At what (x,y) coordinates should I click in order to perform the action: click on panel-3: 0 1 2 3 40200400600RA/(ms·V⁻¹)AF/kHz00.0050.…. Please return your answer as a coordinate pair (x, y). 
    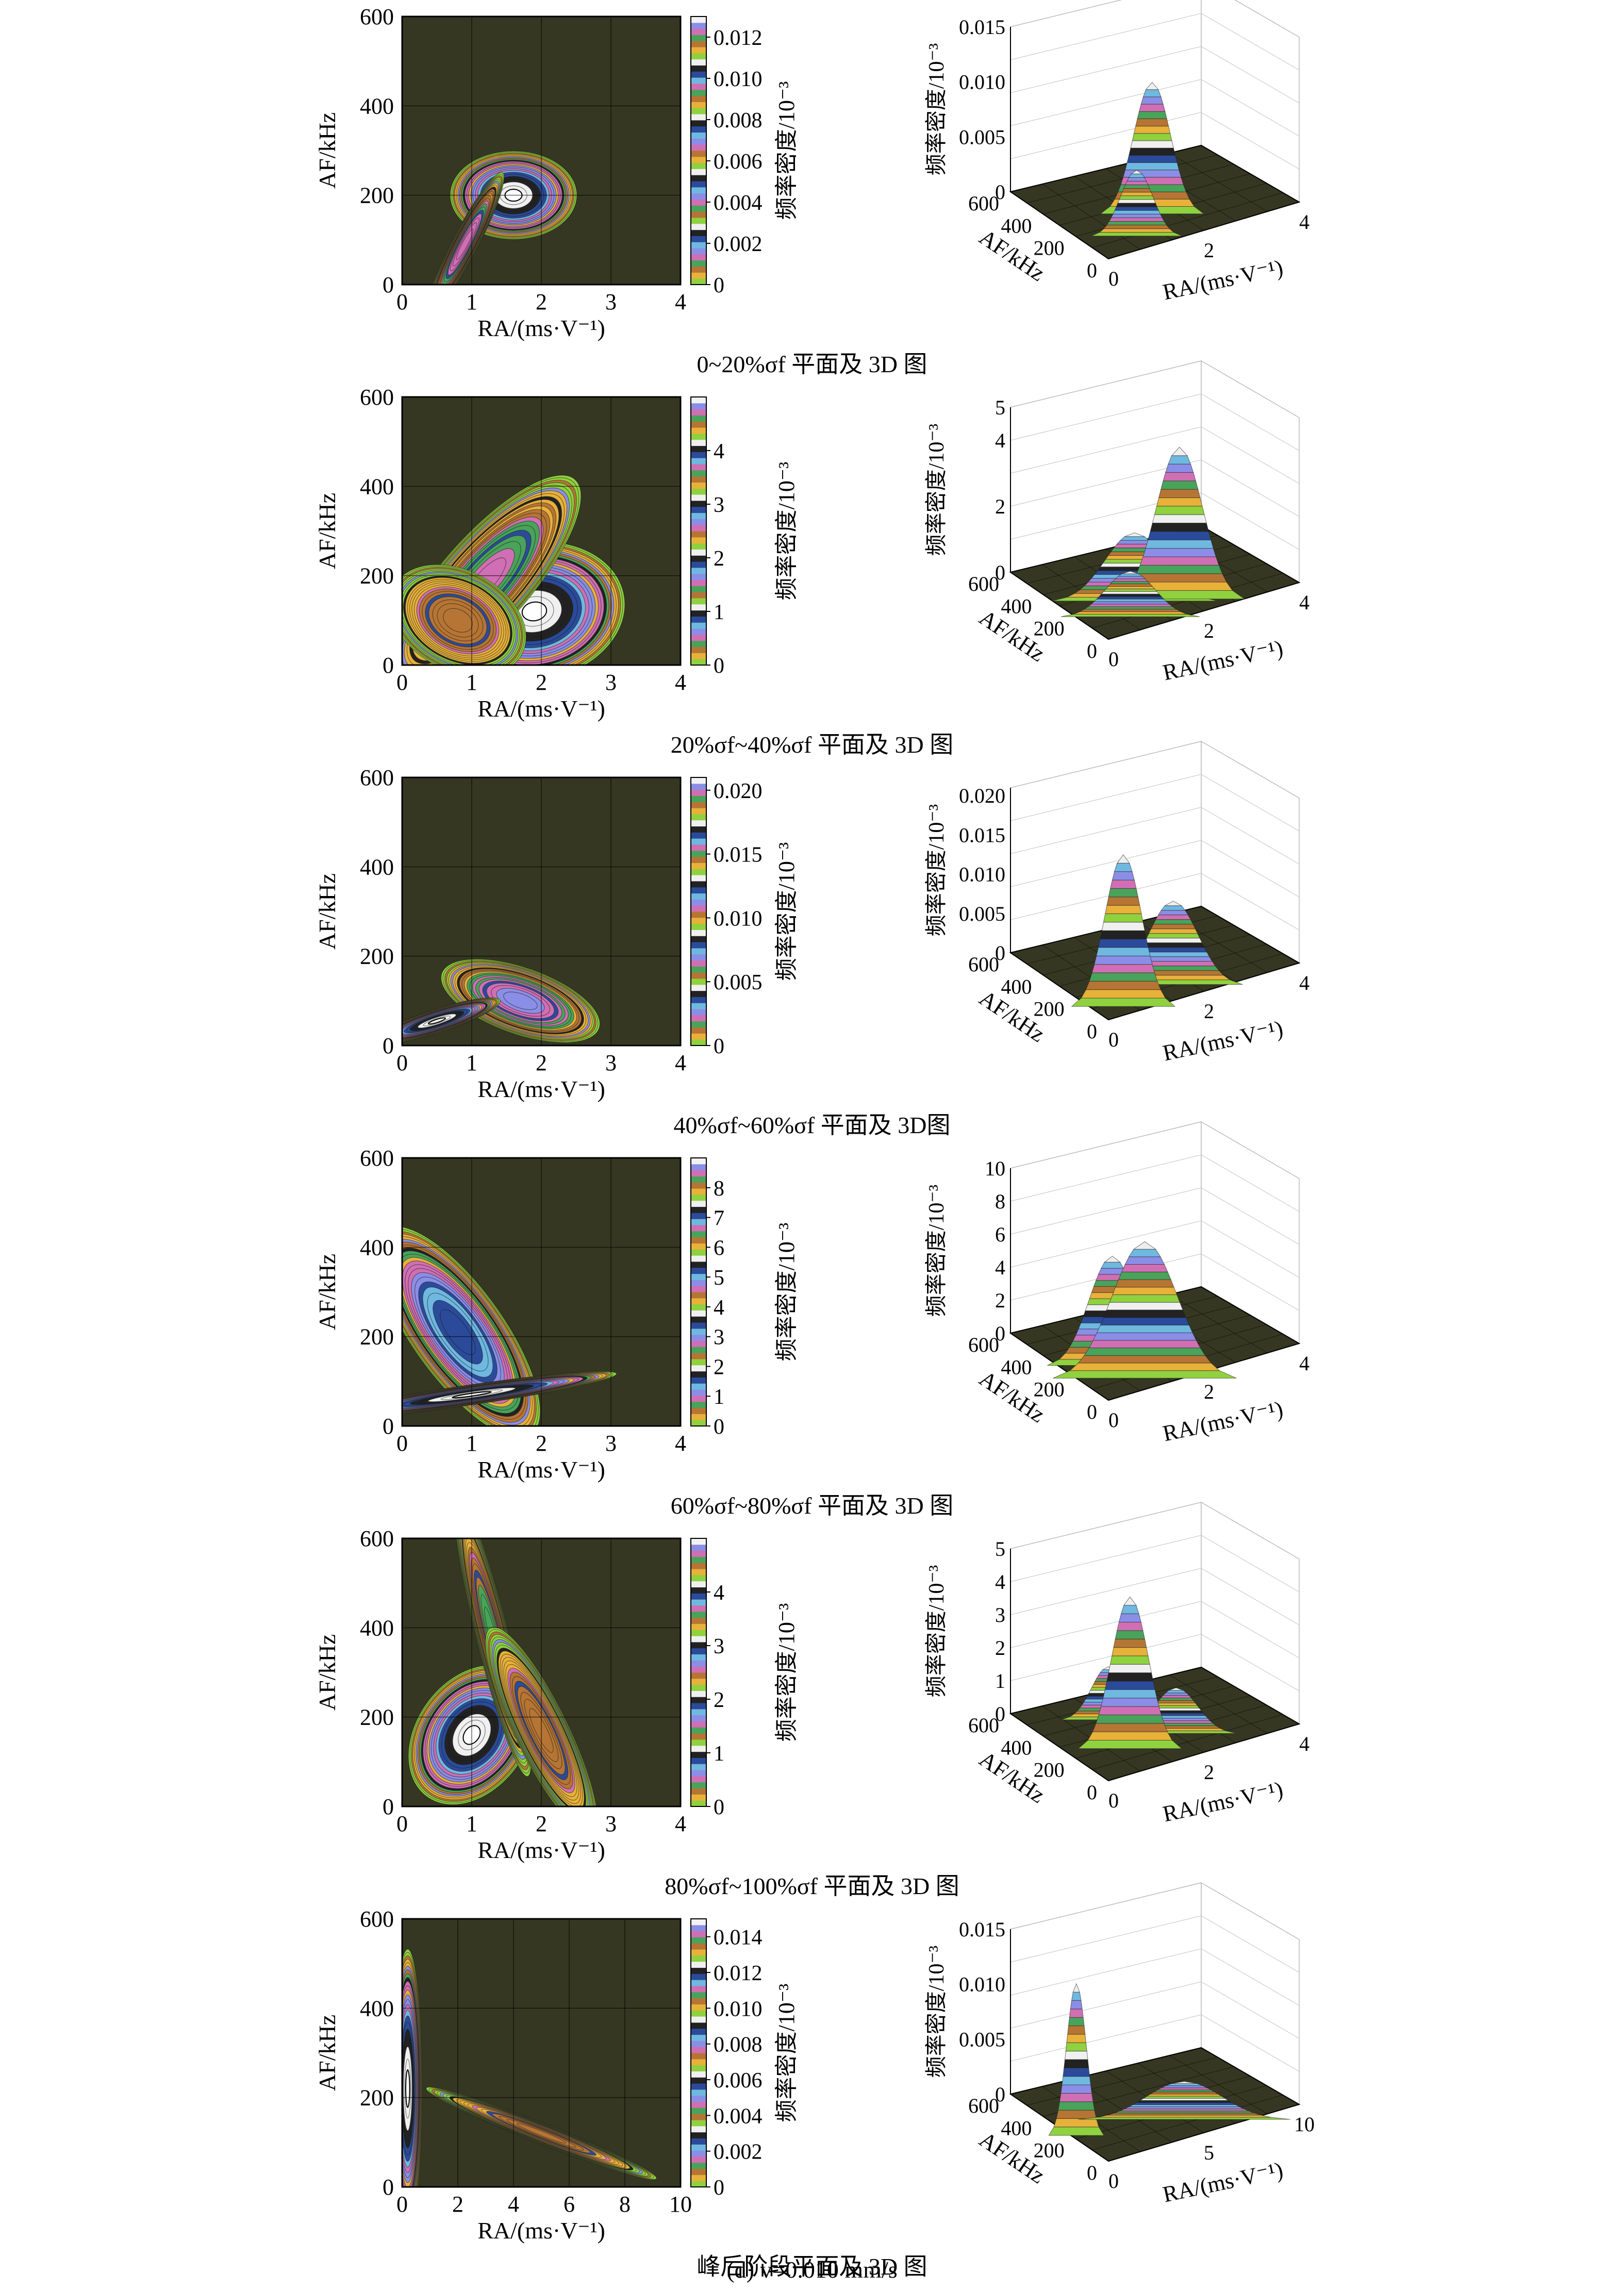
    Looking at the image, I should click on (812, 939).